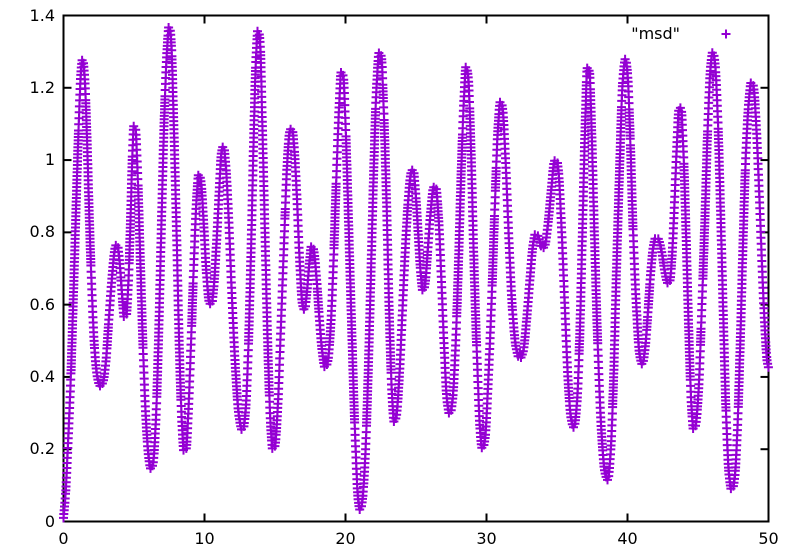 The image size is (800, 557). What do you see at coordinates (42, 15) in the screenshot?
I see `y-tick-label: 1.4` at bounding box center [42, 15].